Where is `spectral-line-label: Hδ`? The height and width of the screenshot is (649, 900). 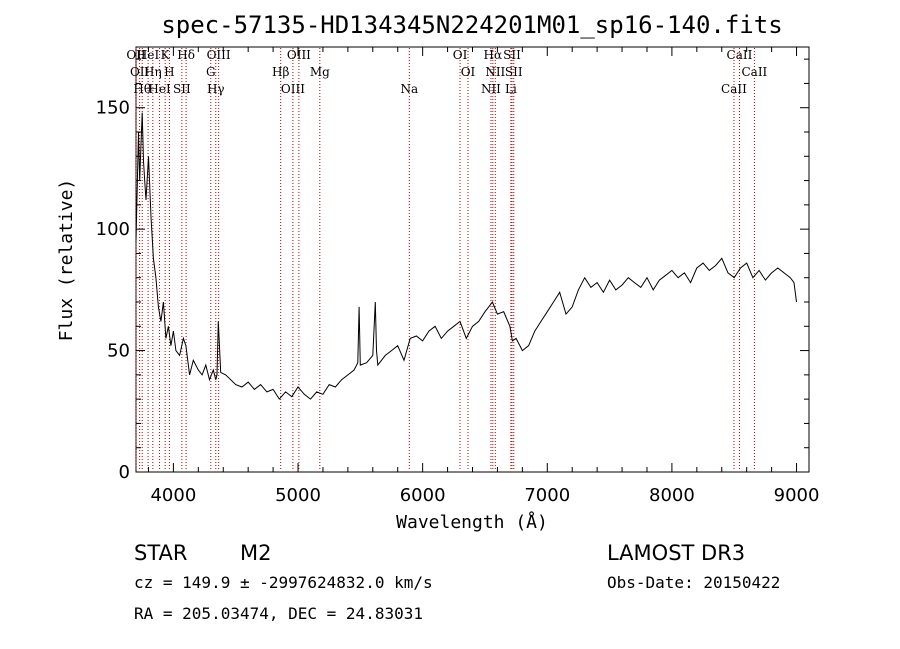
spectral-line-label: Hδ is located at coordinates (186, 55).